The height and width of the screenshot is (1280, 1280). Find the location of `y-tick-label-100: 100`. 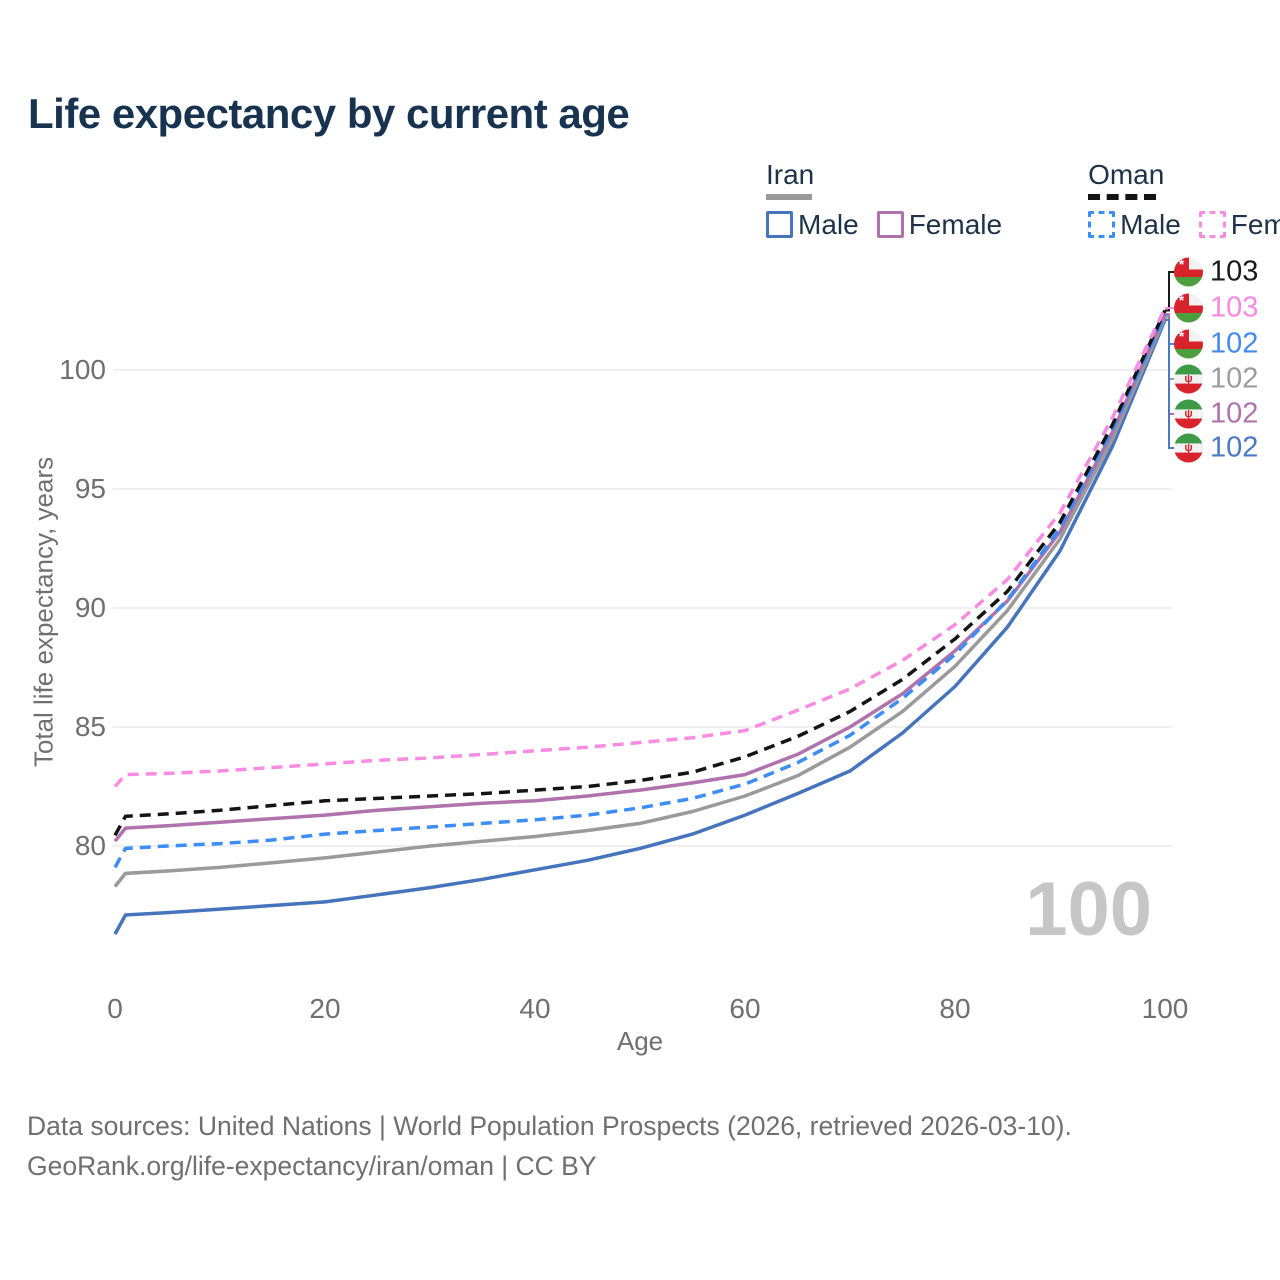

y-tick-label-100: 100 is located at coordinates (82, 369).